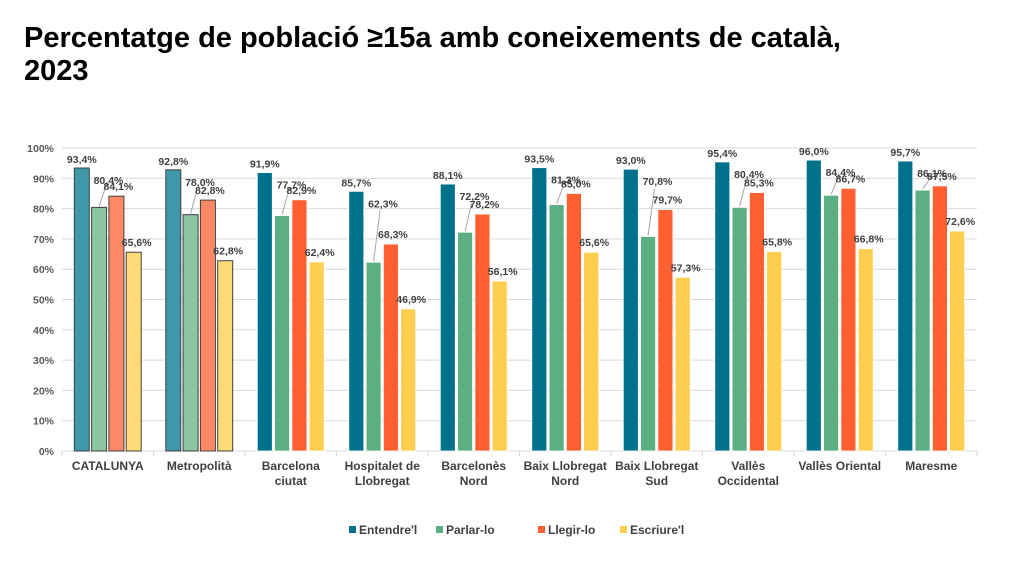  I want to click on data-label: 86,7%, so click(851, 179).